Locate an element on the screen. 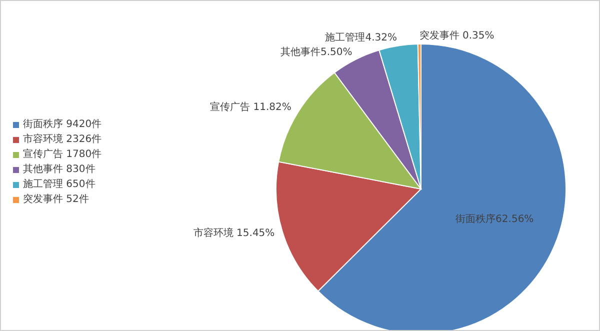  legend-label: 突发事件 52件 is located at coordinates (56, 199).